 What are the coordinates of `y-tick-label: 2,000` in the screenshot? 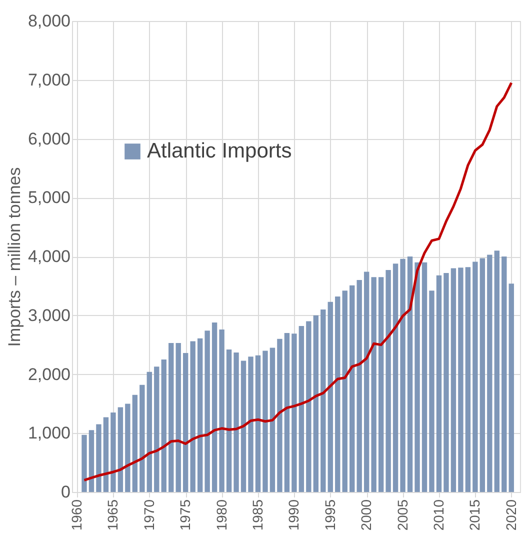 It's located at (49, 374).